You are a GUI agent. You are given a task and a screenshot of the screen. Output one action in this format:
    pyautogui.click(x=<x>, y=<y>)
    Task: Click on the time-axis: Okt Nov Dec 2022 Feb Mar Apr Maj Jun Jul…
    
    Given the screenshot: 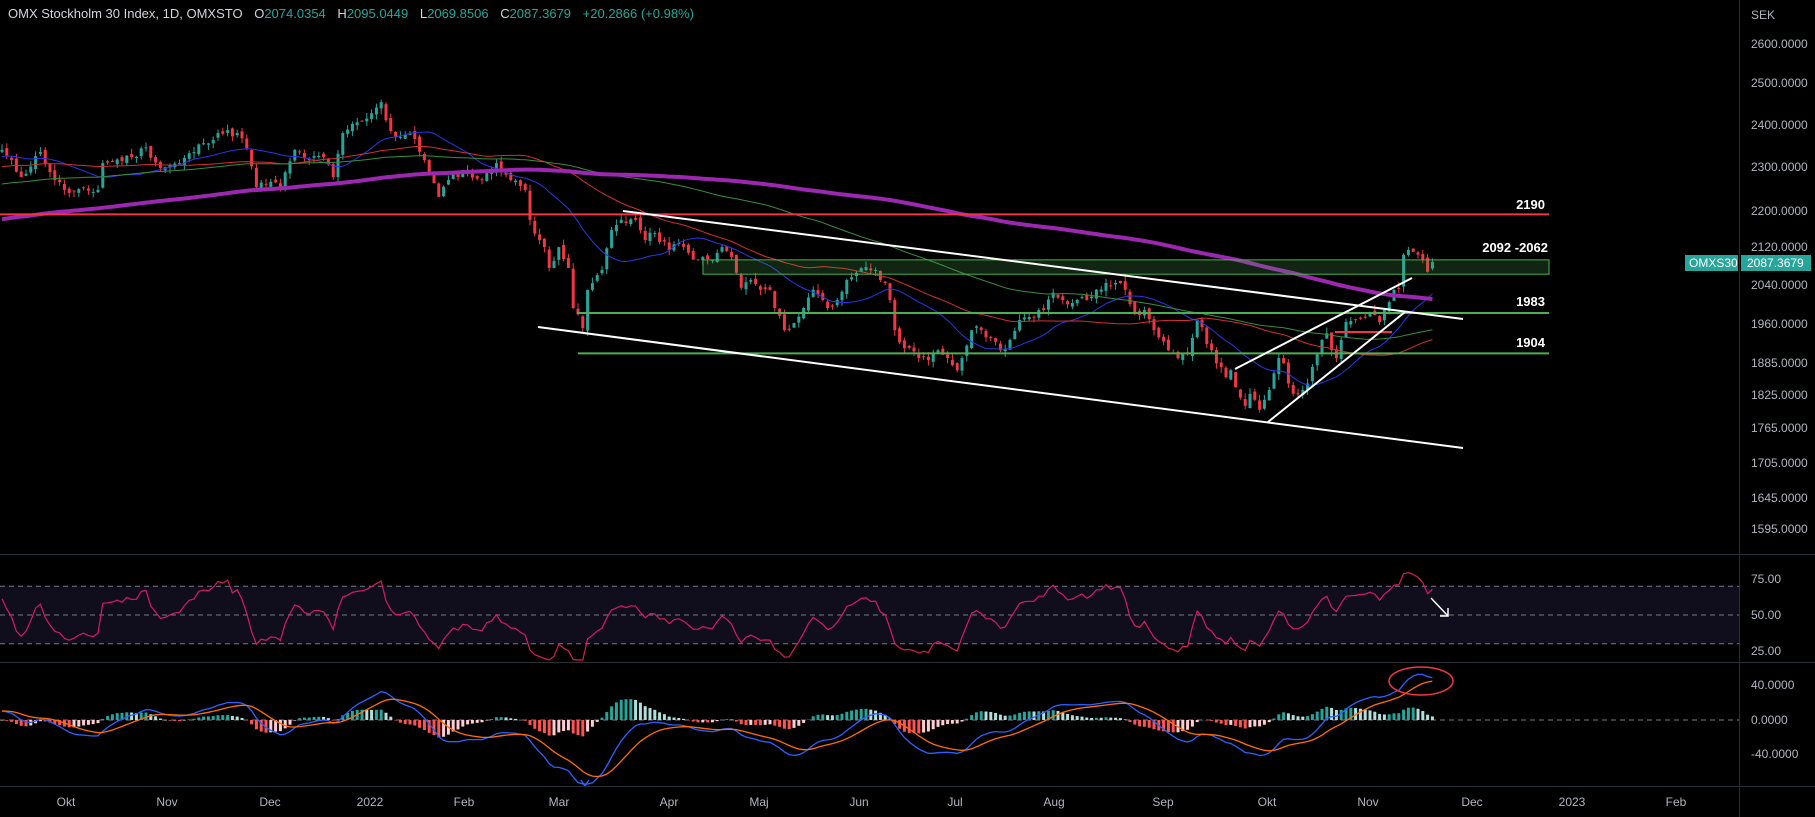 What is the action you would take?
    pyautogui.click(x=907, y=801)
    